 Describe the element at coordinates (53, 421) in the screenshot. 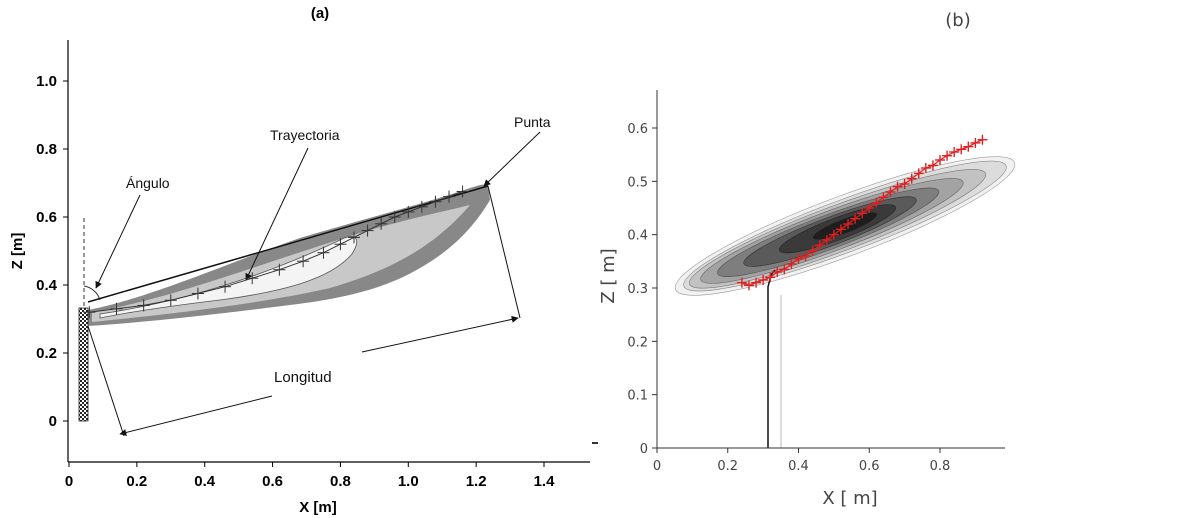

I see `y-tick-label-a: 0` at that location.